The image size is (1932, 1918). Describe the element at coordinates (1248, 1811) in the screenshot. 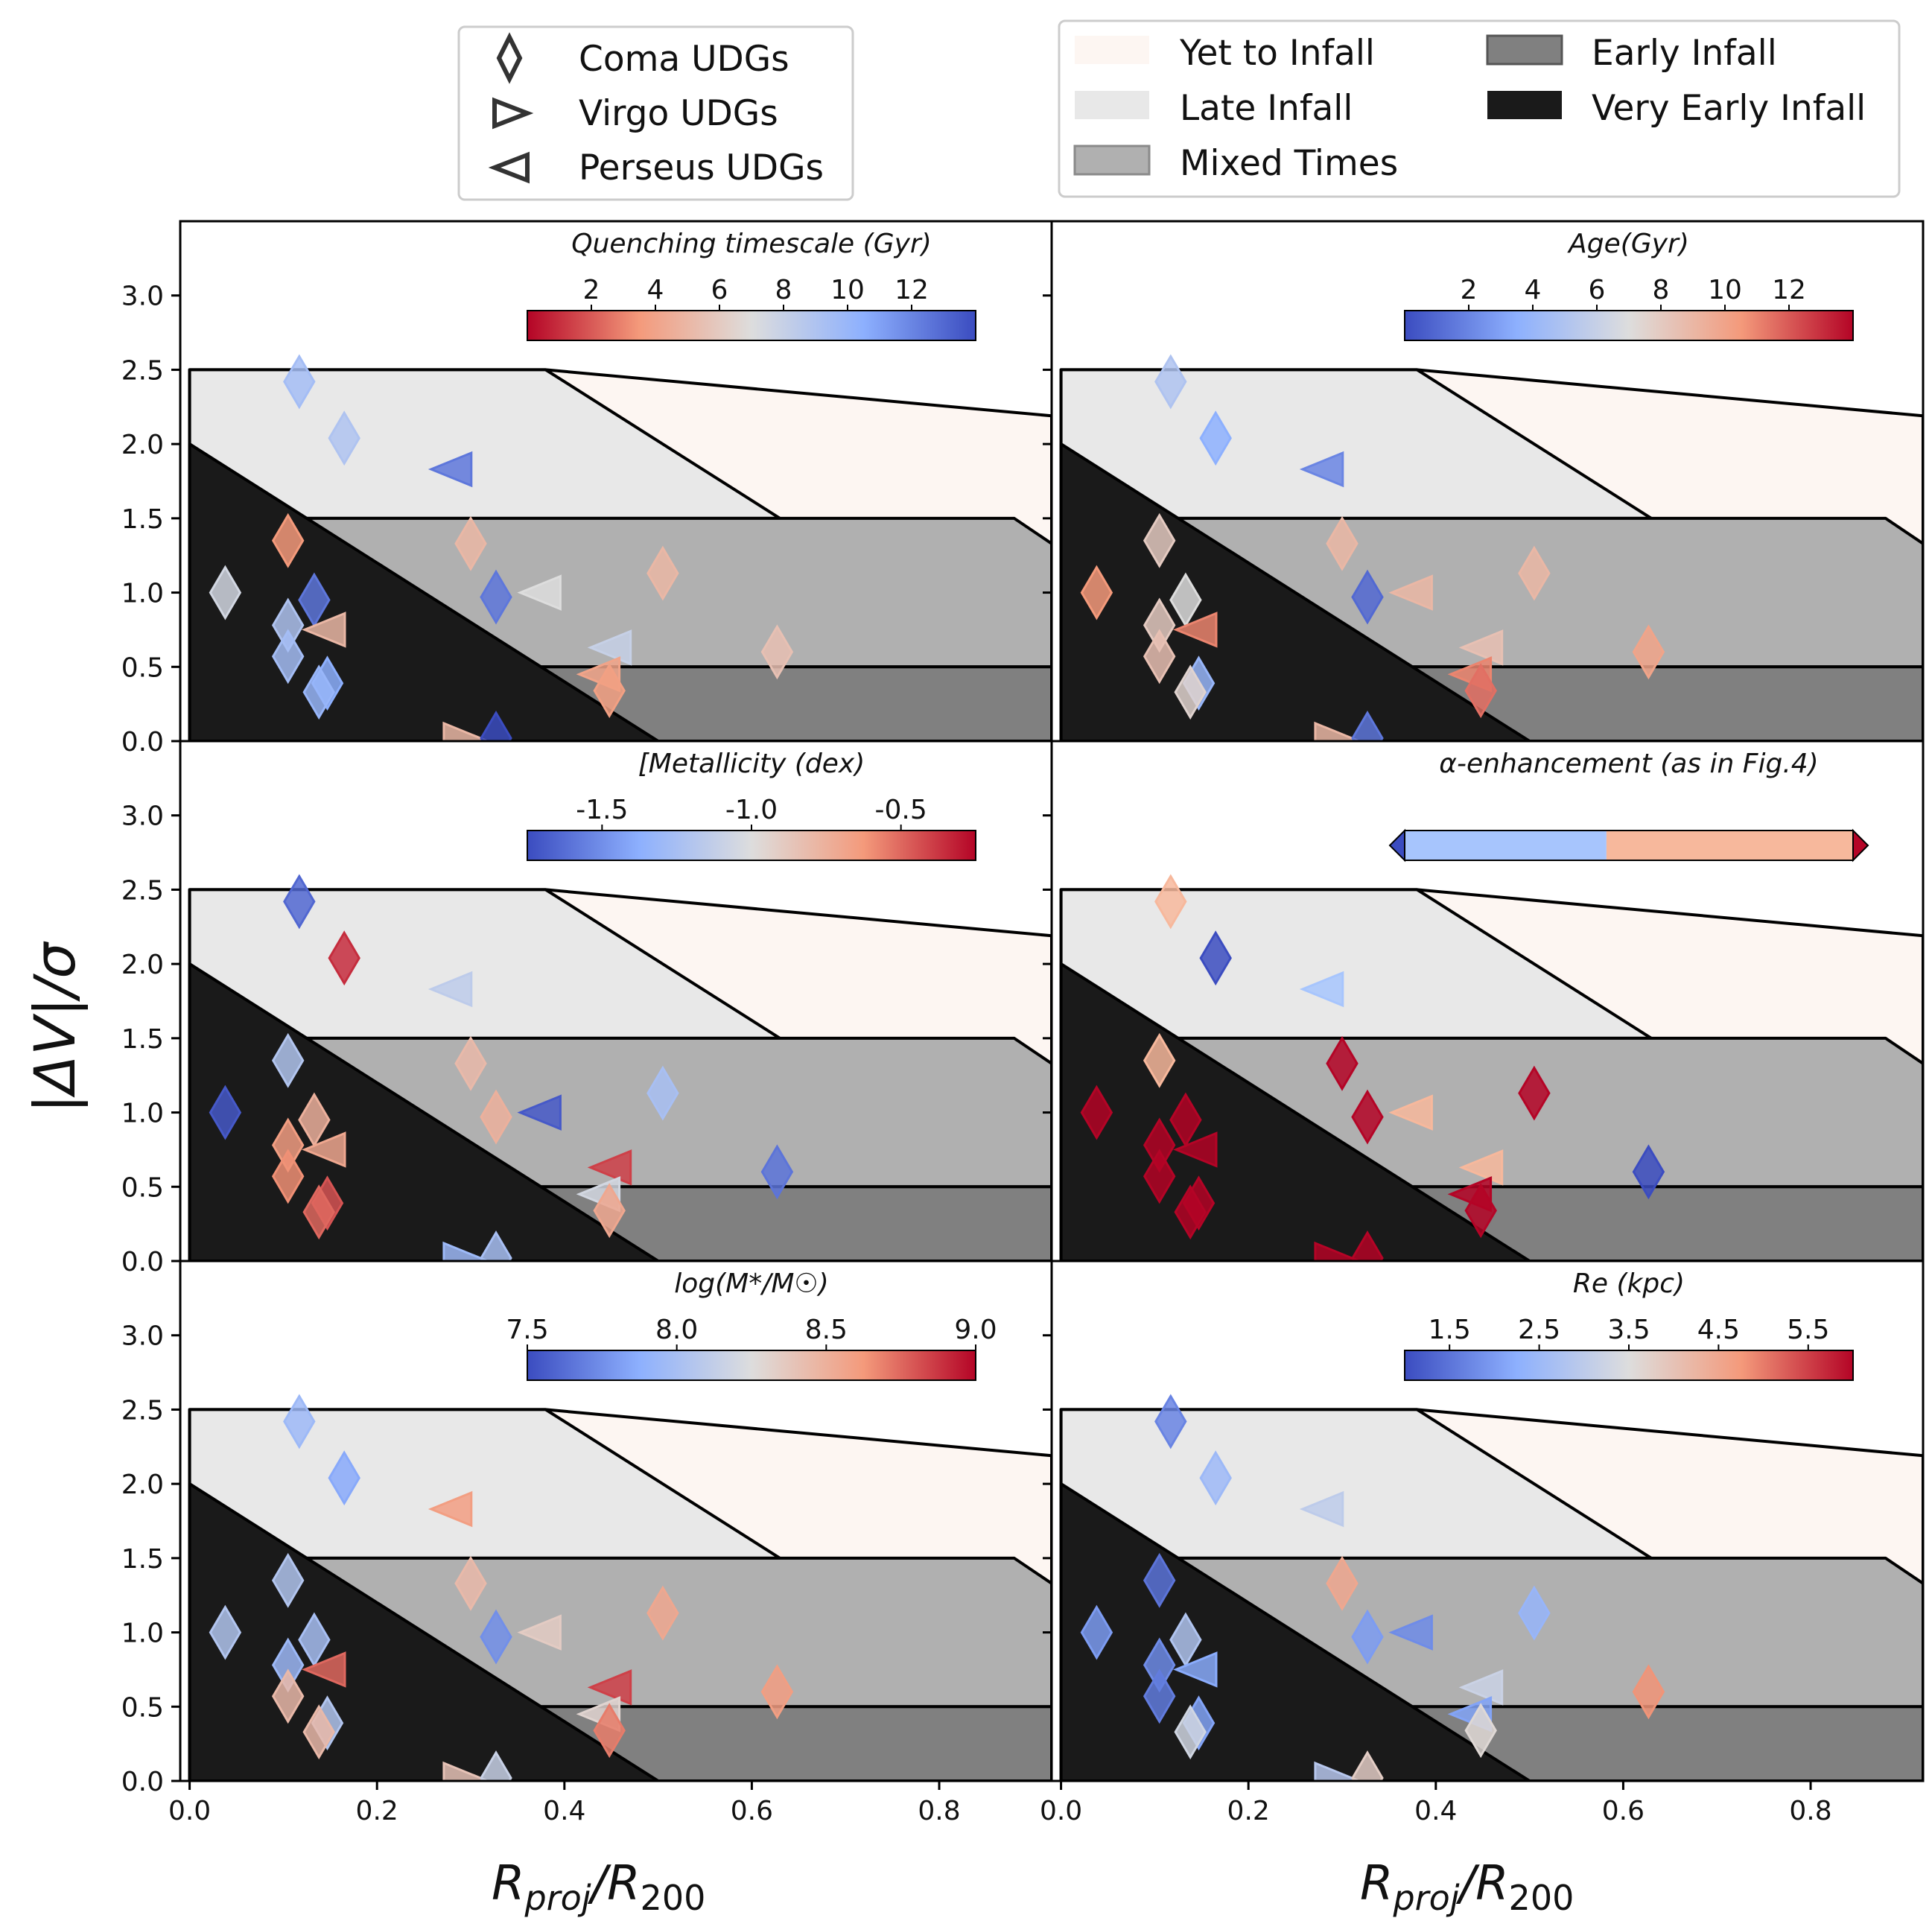

I see `x-tick-label: 0.2` at that location.